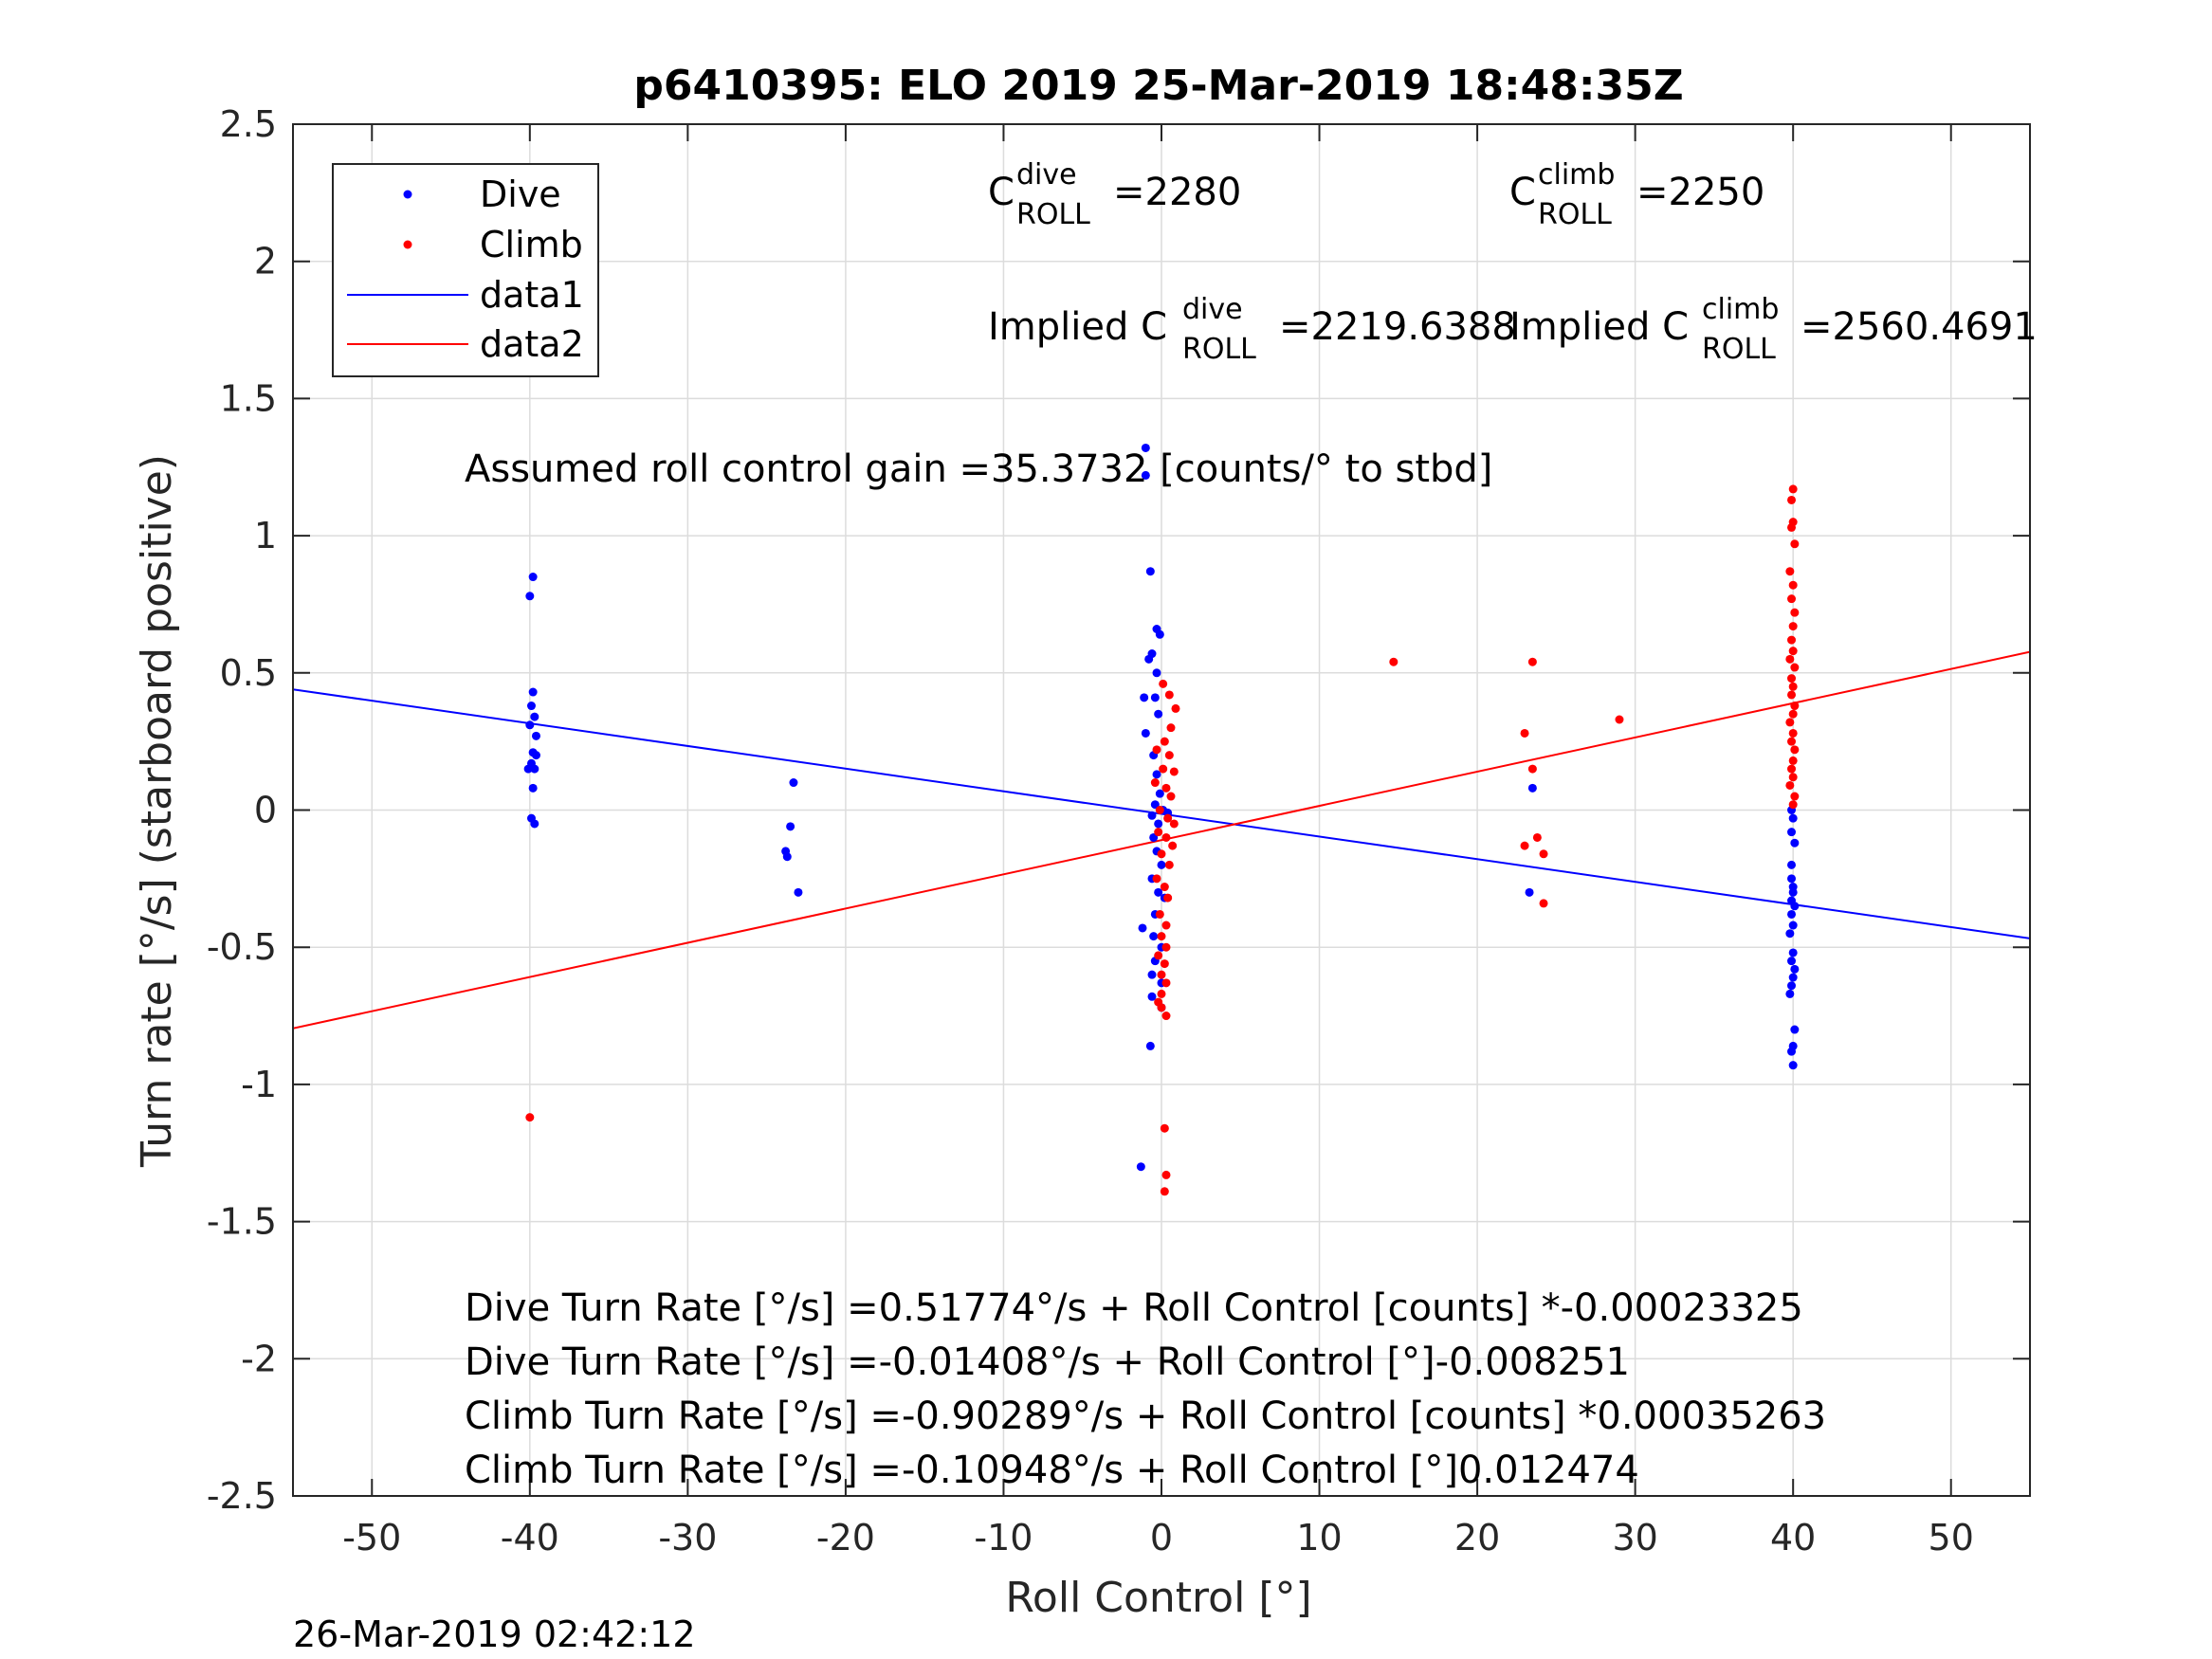  Describe the element at coordinates (265, 810) in the screenshot. I see `y-tick-label: 0` at that location.